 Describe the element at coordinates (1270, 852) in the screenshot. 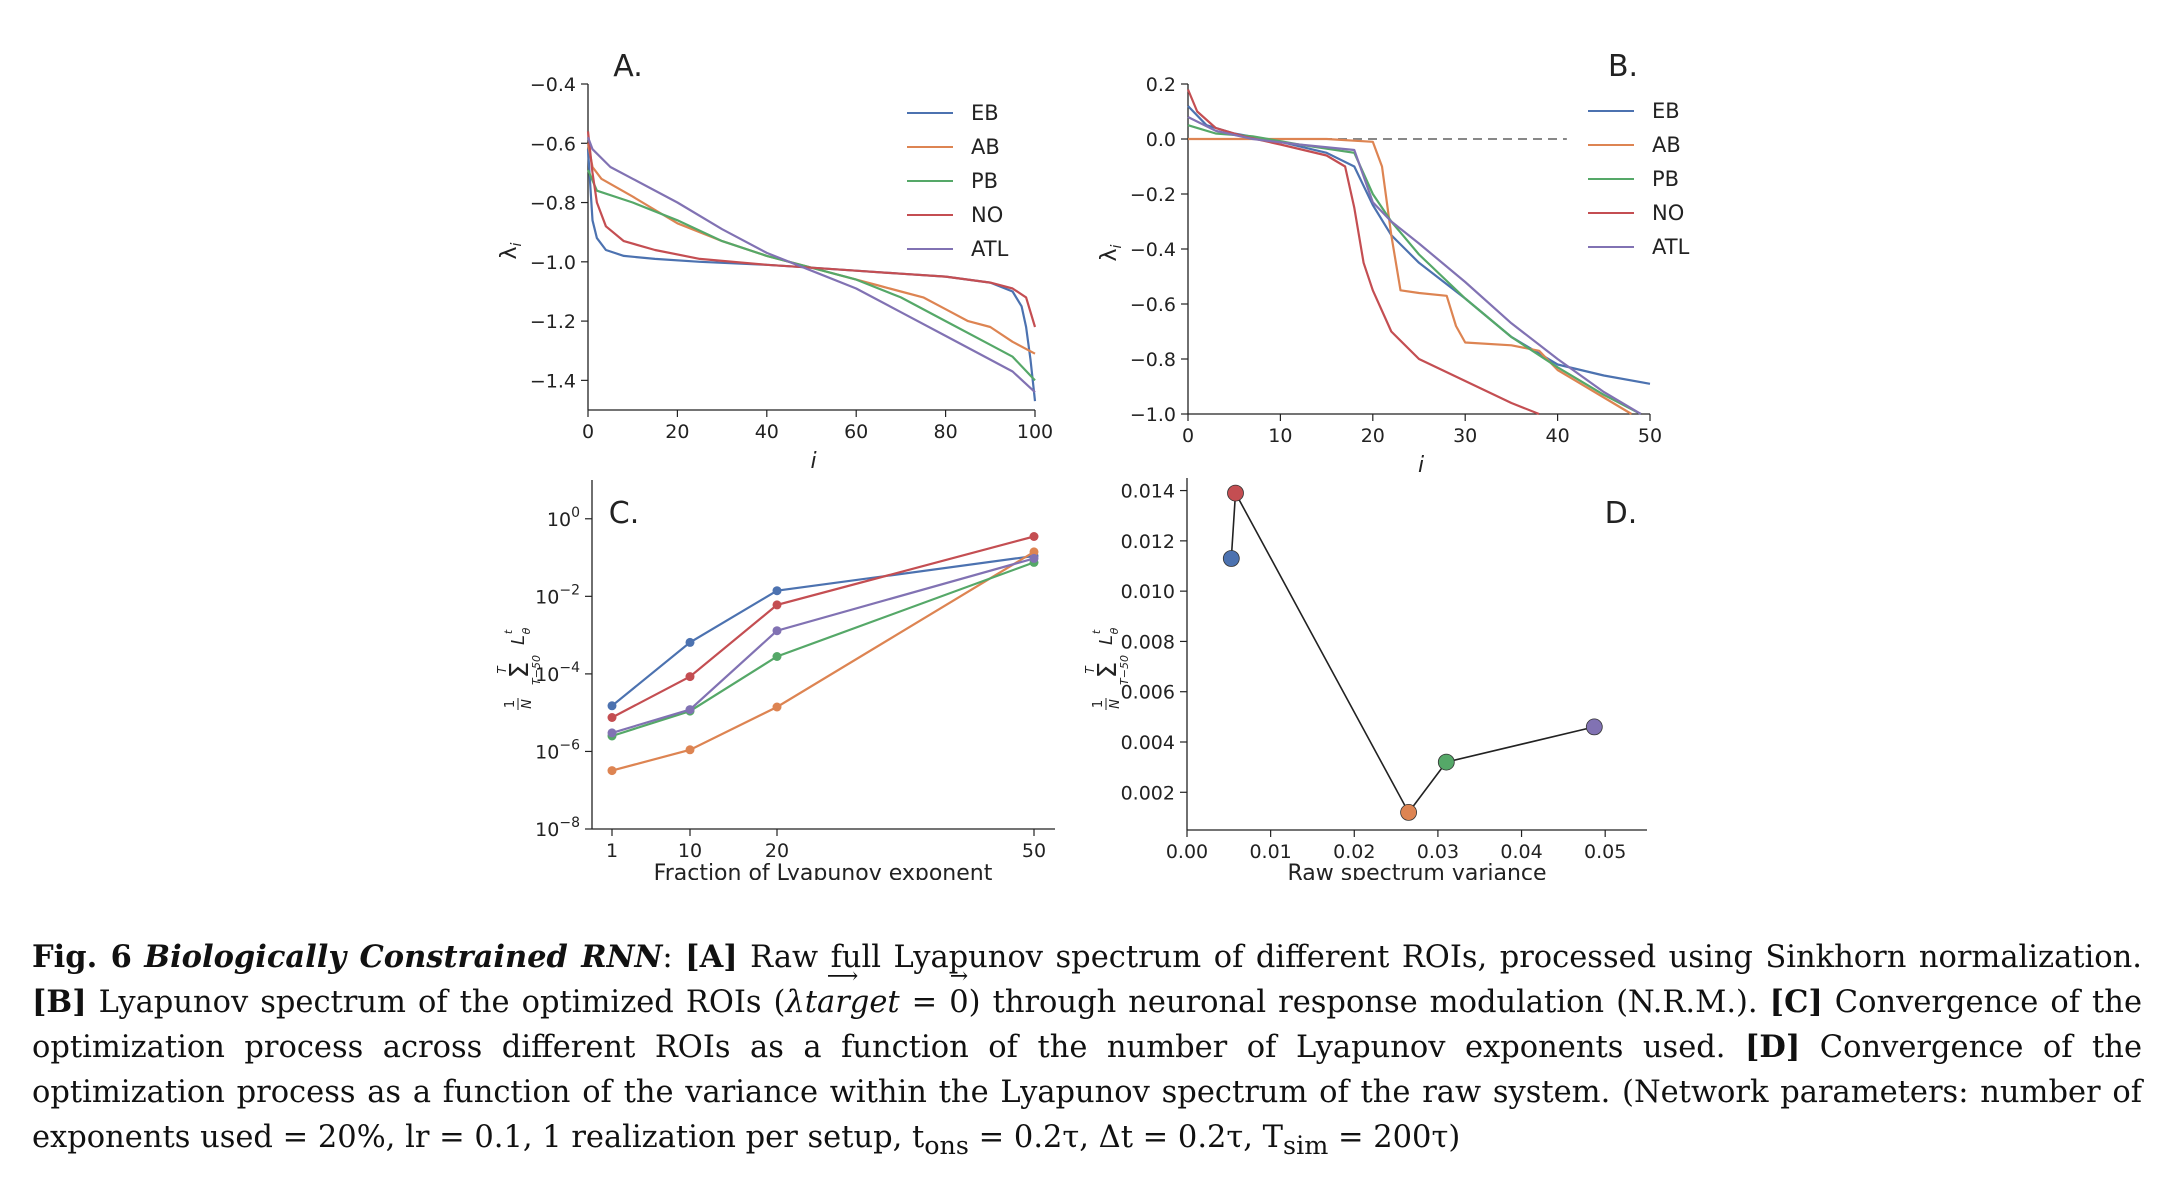

I see `x-tick-label: 0.01` at that location.